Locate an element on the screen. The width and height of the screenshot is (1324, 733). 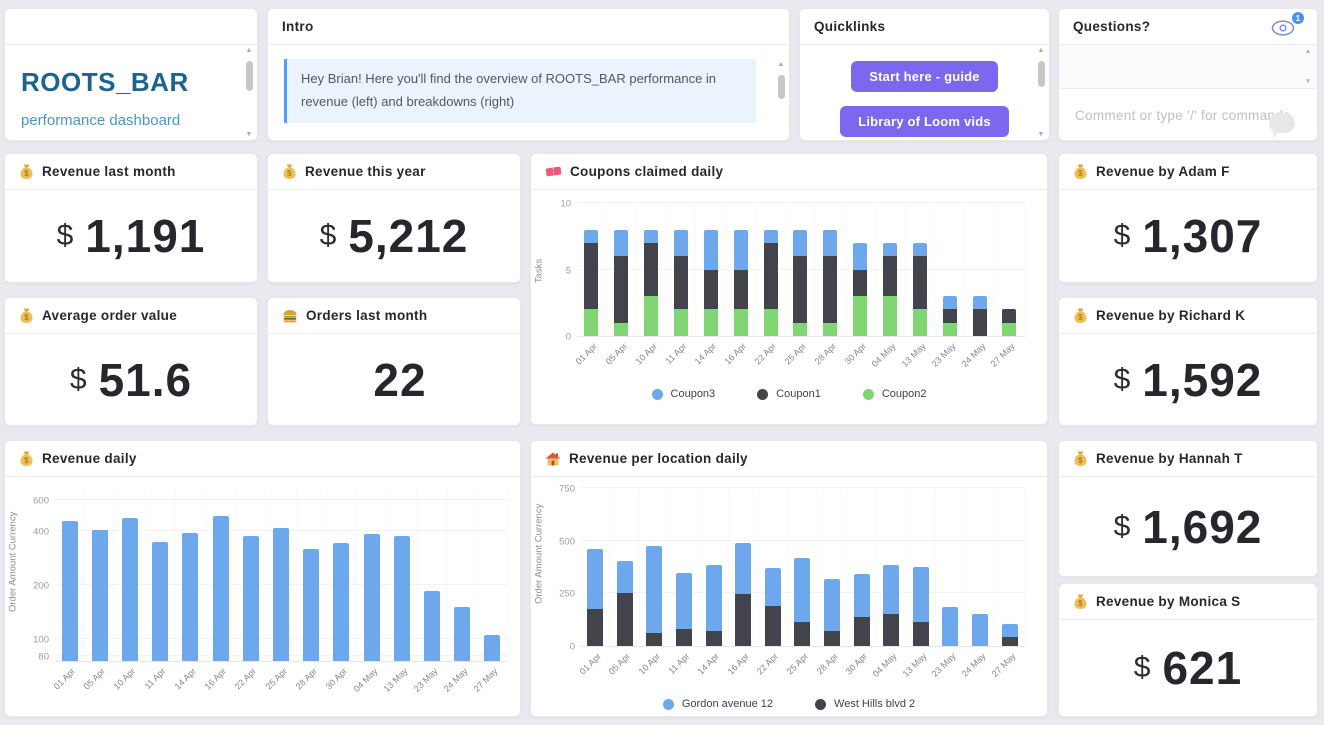
x-axis-label: 05 Apr is located at coordinates (94, 679).